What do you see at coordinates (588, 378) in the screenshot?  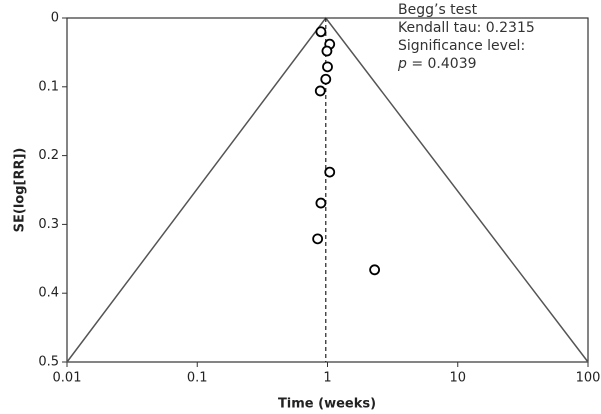 I see `x-tick-label: 100` at bounding box center [588, 378].